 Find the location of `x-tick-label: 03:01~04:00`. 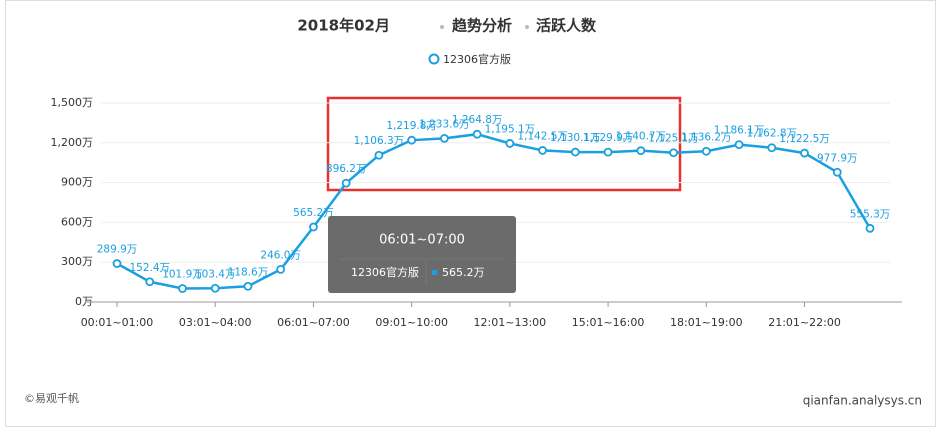

x-tick-label: 03:01~04:00 is located at coordinates (215, 322).